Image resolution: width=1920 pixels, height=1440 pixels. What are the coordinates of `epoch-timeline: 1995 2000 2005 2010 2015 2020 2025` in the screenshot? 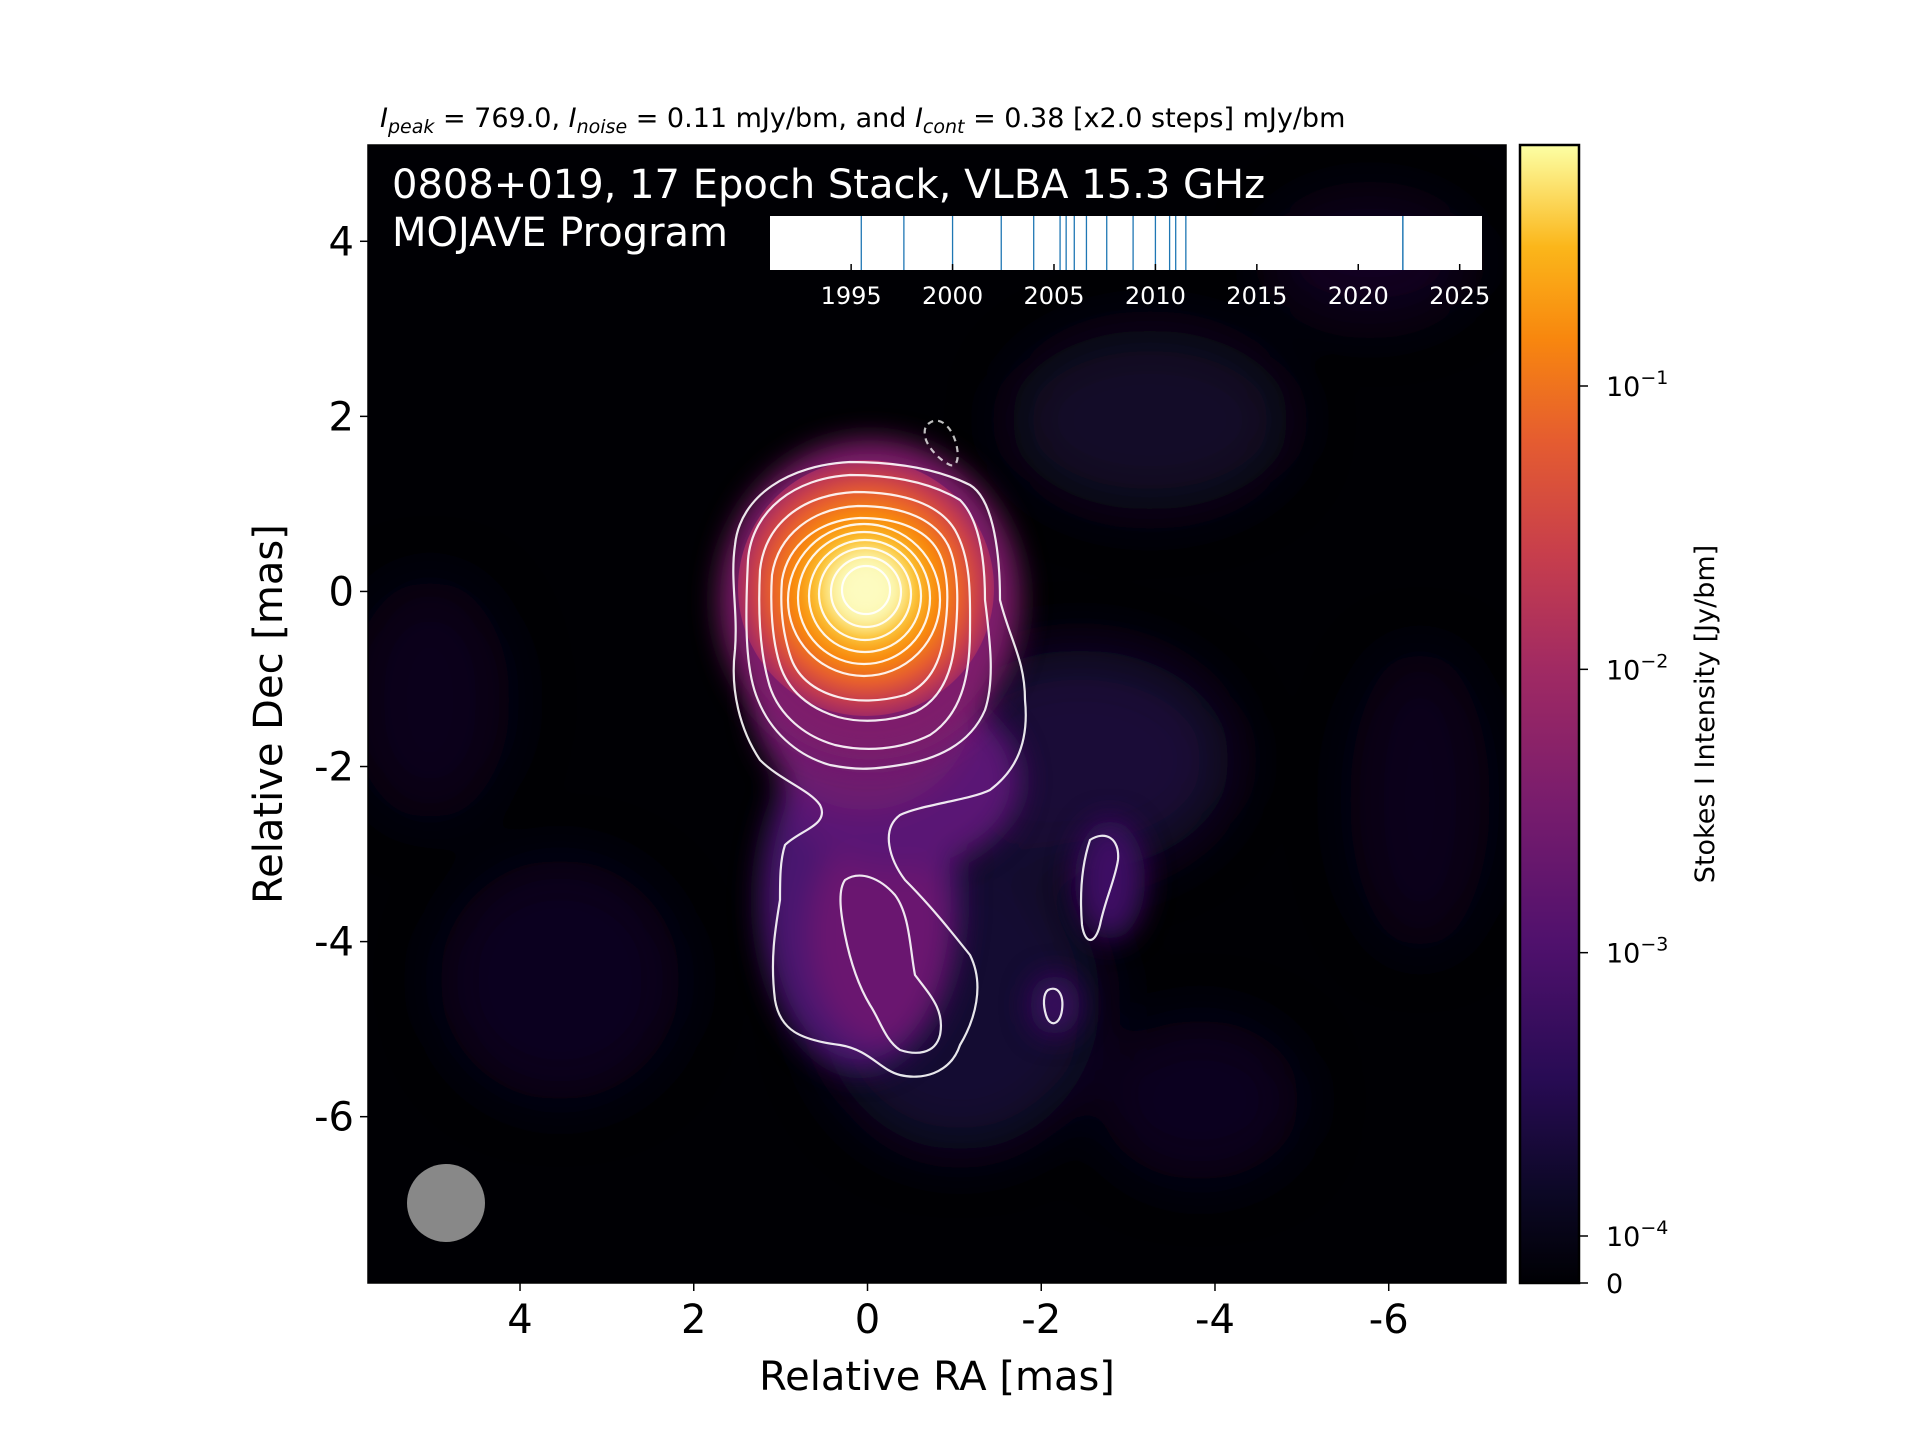 It's located at (1130, 263).